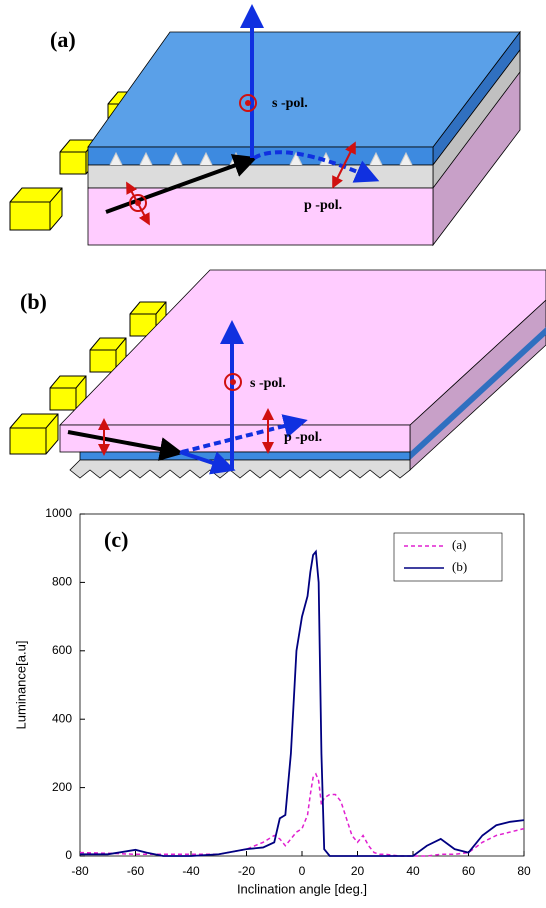 The image size is (546, 908). I want to click on y-tick-label: 200, so click(62, 787).